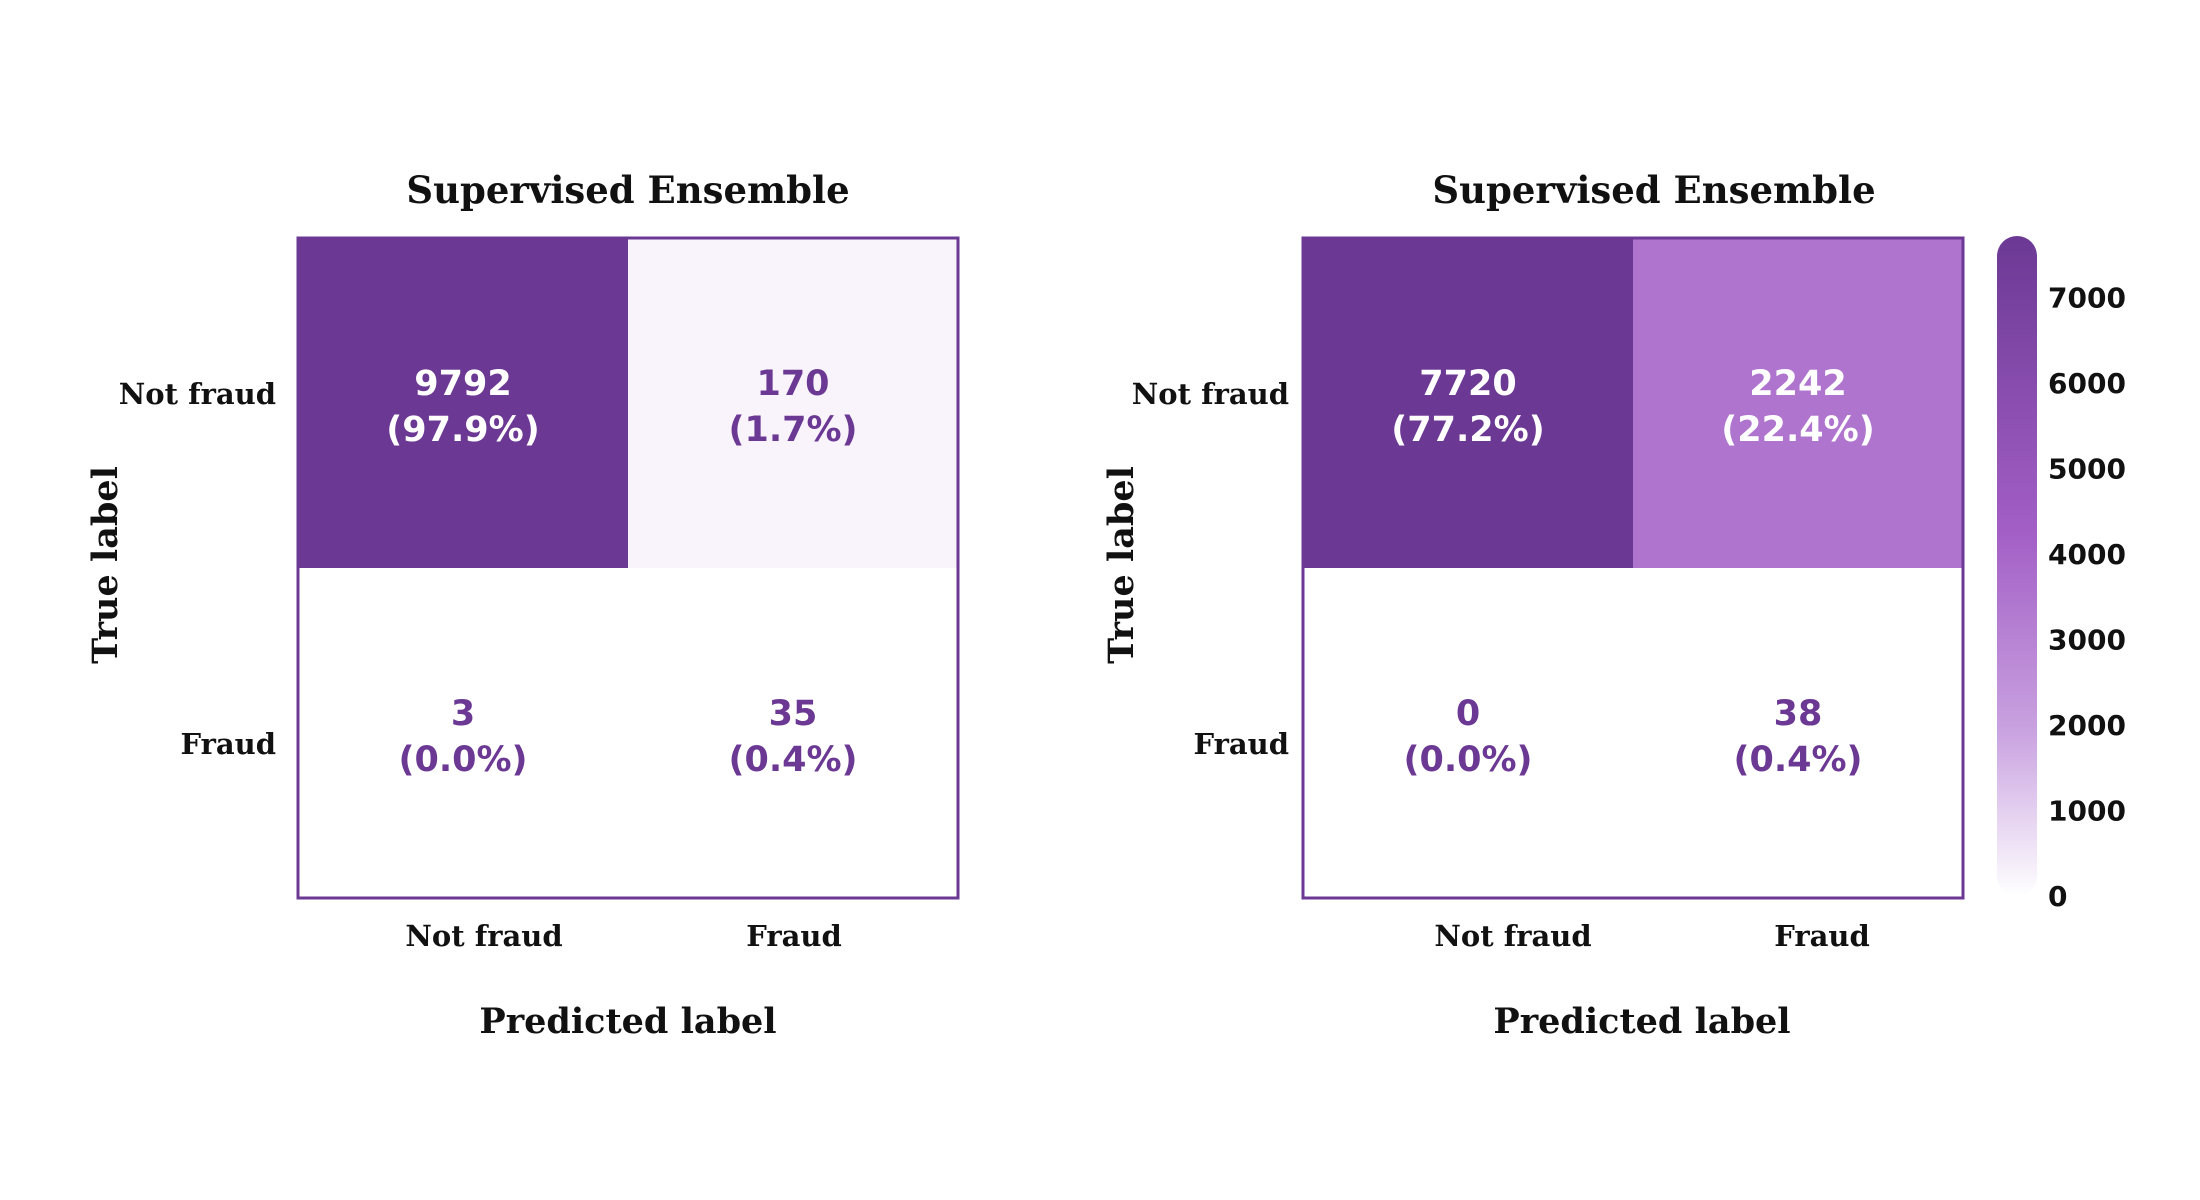 The height and width of the screenshot is (1200, 2200). I want to click on colorbar-tick-7000: 7000, so click(2087, 298).